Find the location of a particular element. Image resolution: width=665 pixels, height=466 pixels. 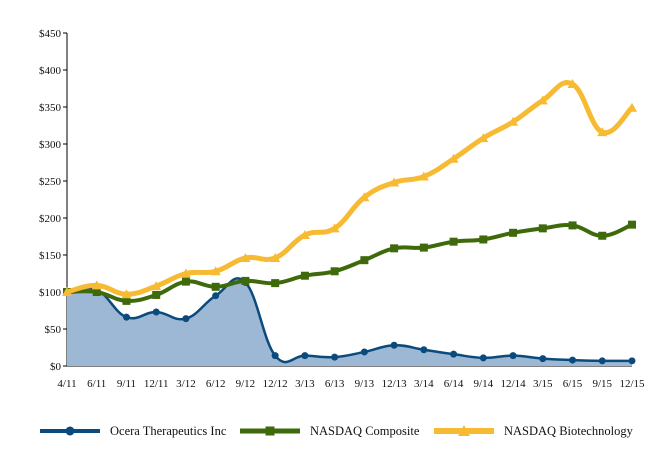

x-tick-label: 9/11 is located at coordinates (126, 384).